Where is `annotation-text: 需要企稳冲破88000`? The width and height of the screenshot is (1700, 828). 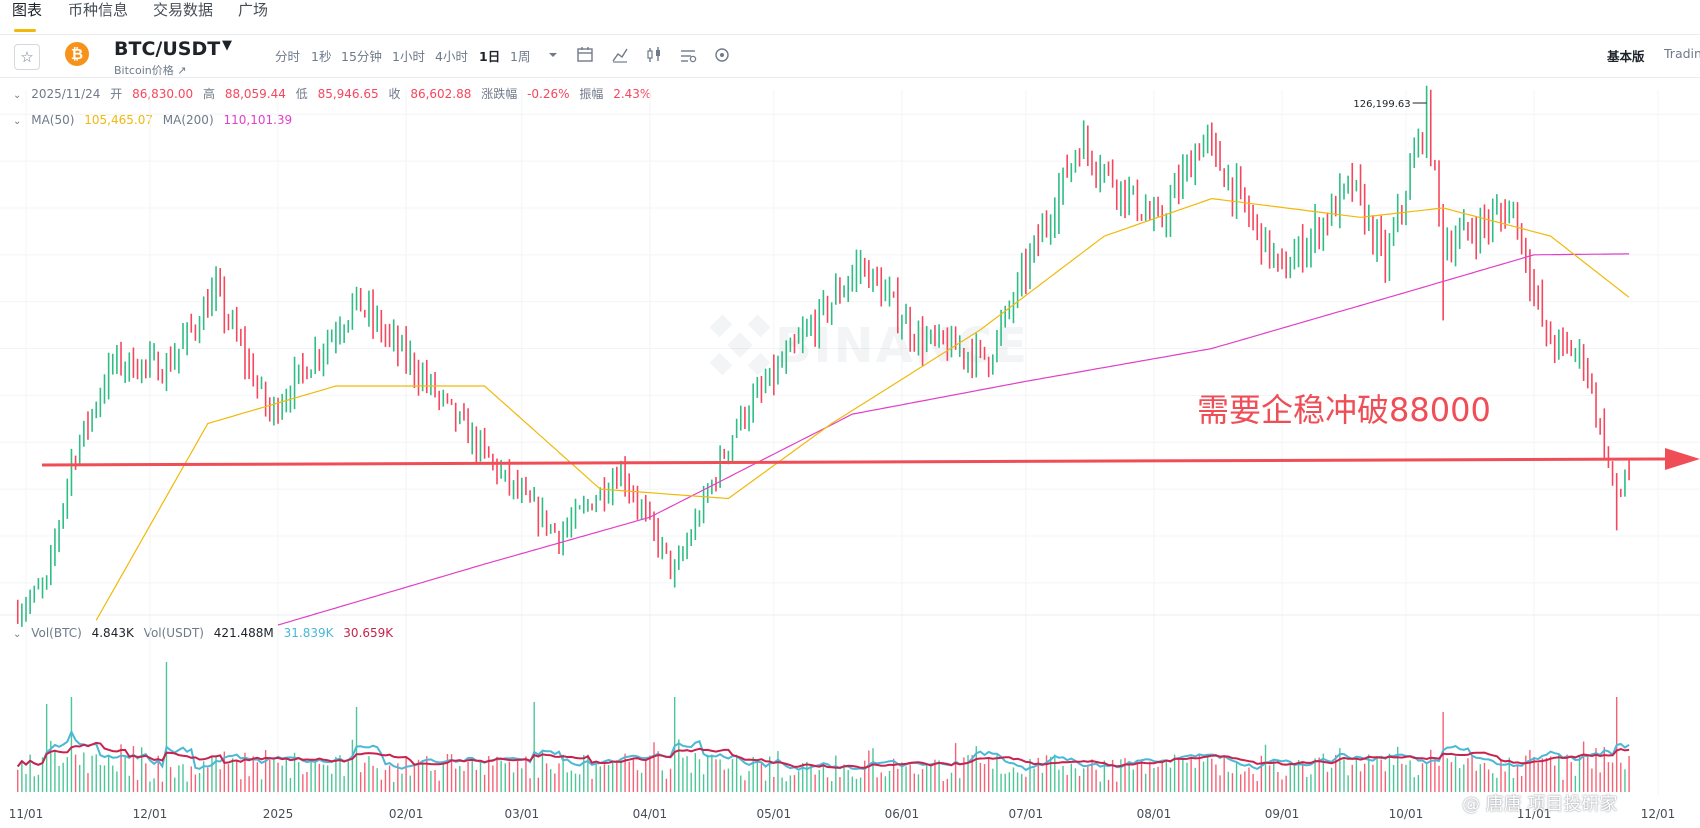
annotation-text: 需要企稳冲破88000 is located at coordinates (1344, 410).